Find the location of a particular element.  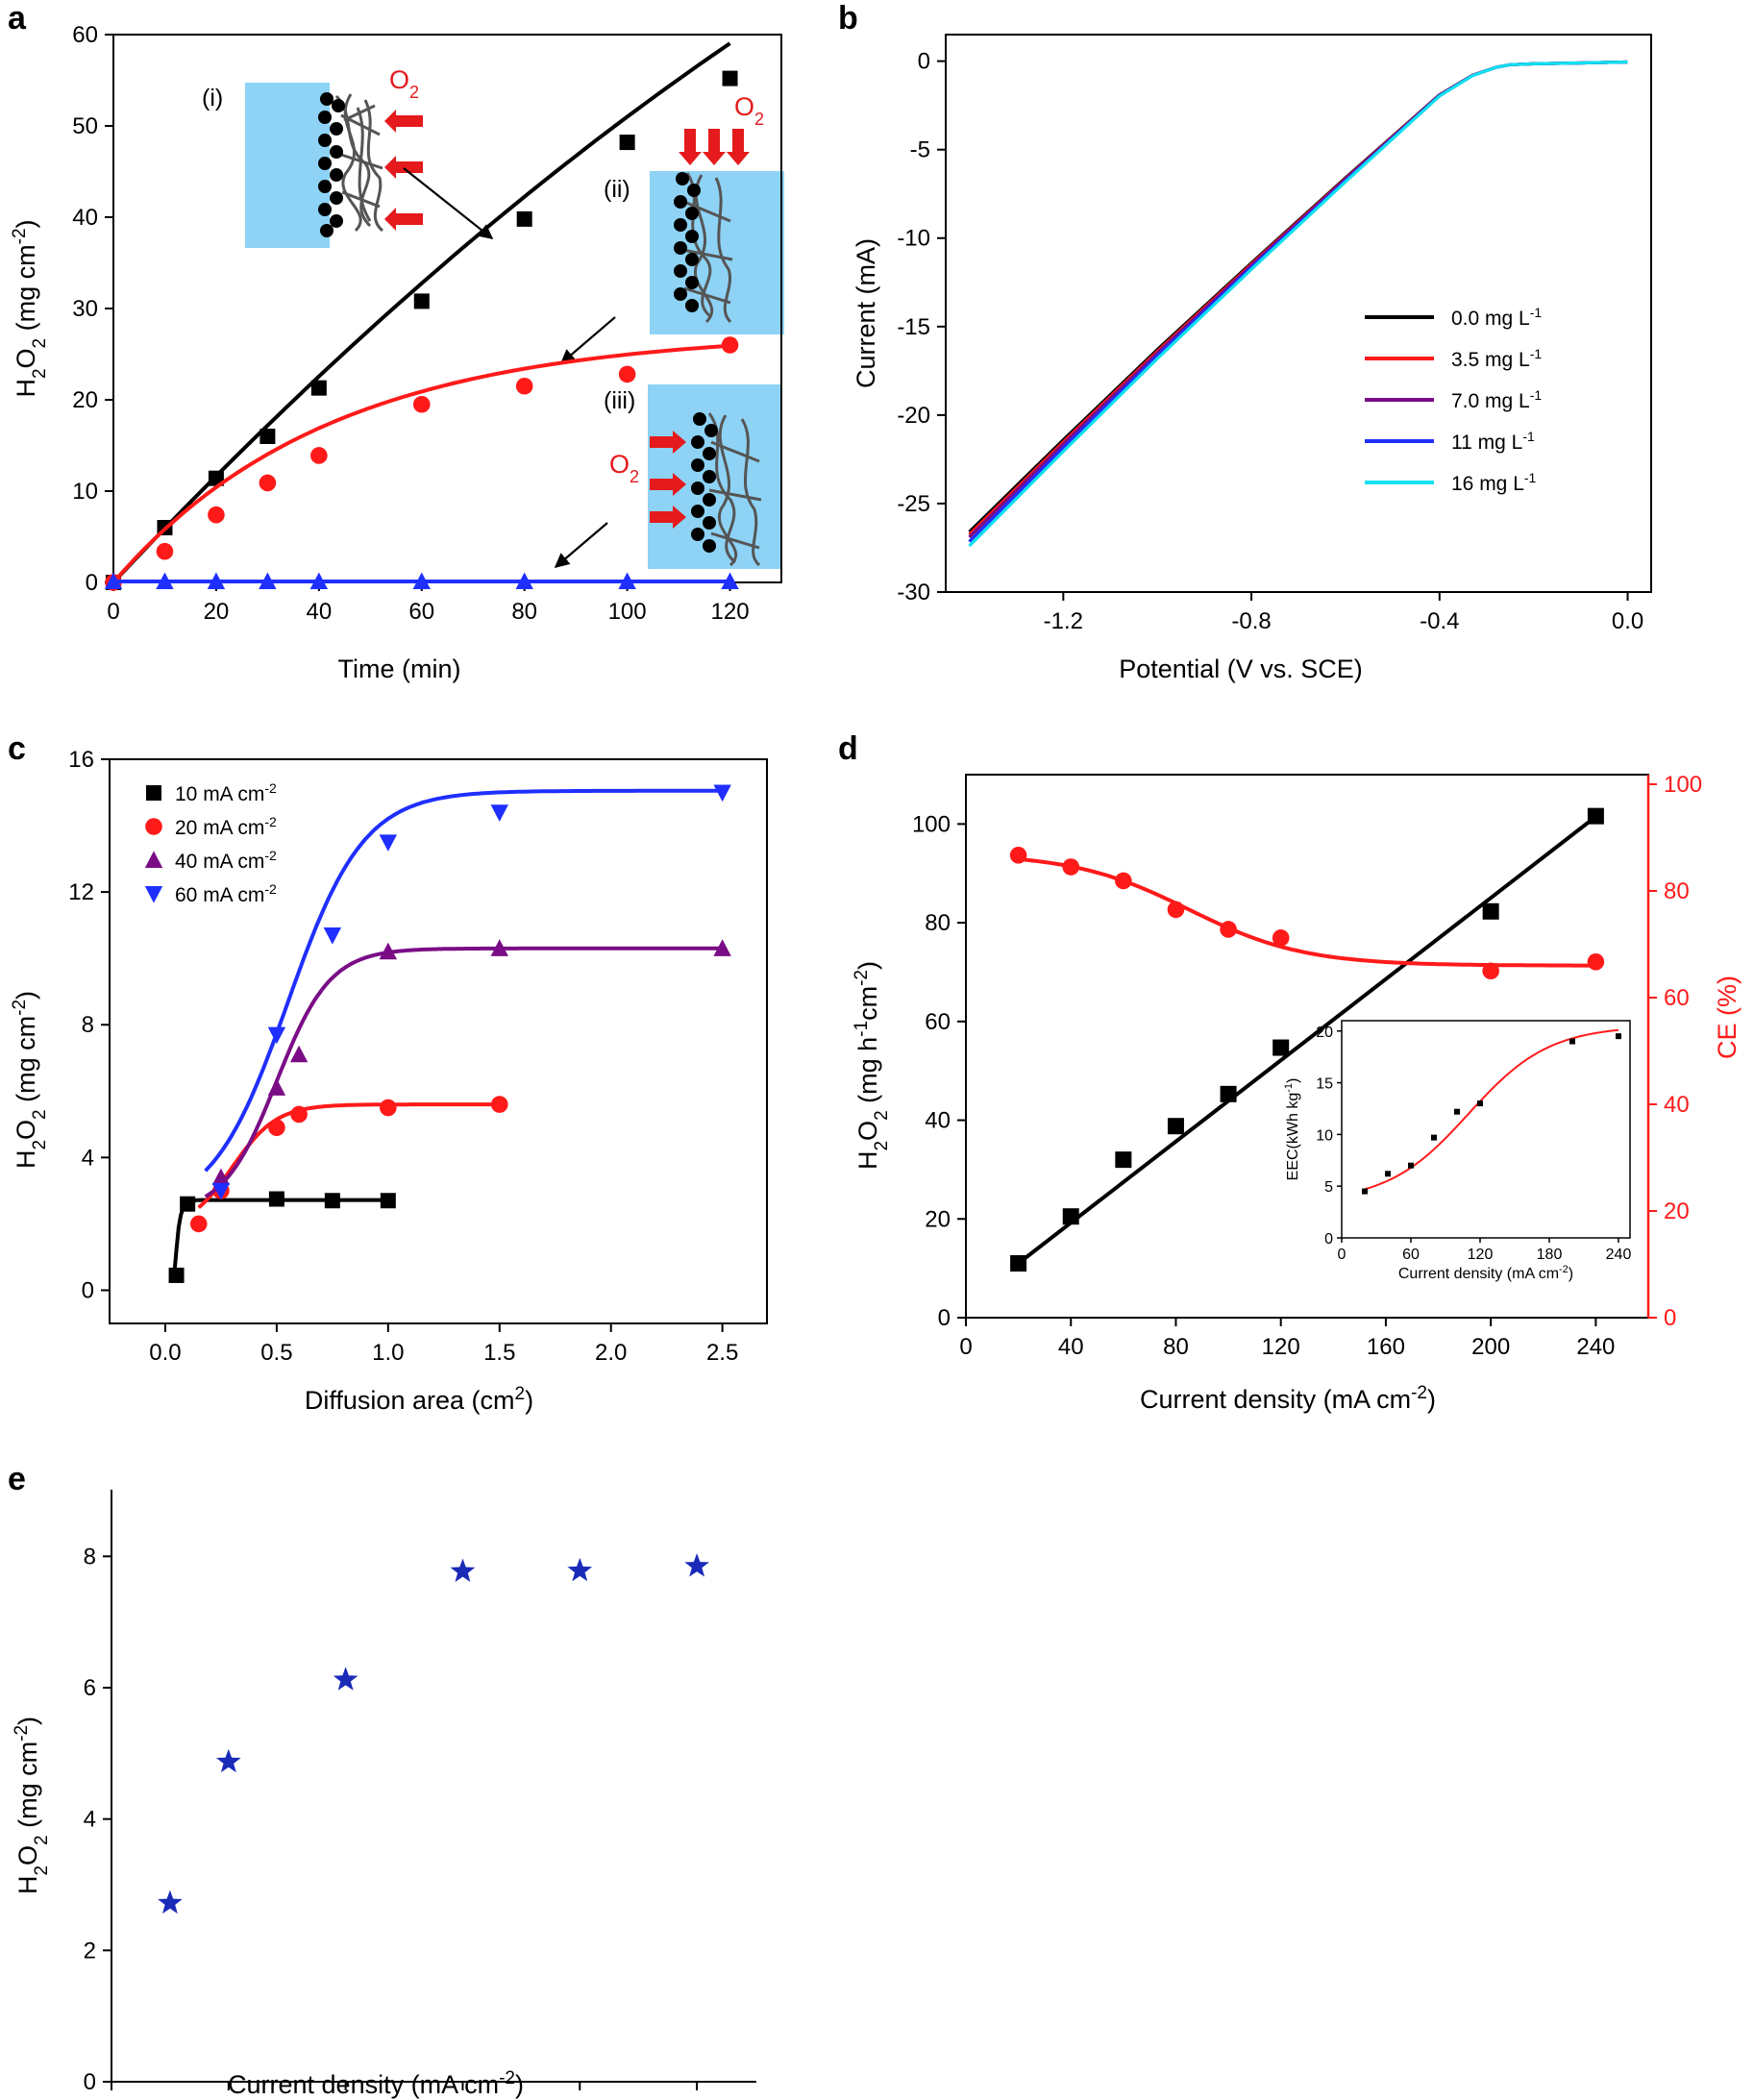

o2-label-ii: O2 is located at coordinates (749, 111).